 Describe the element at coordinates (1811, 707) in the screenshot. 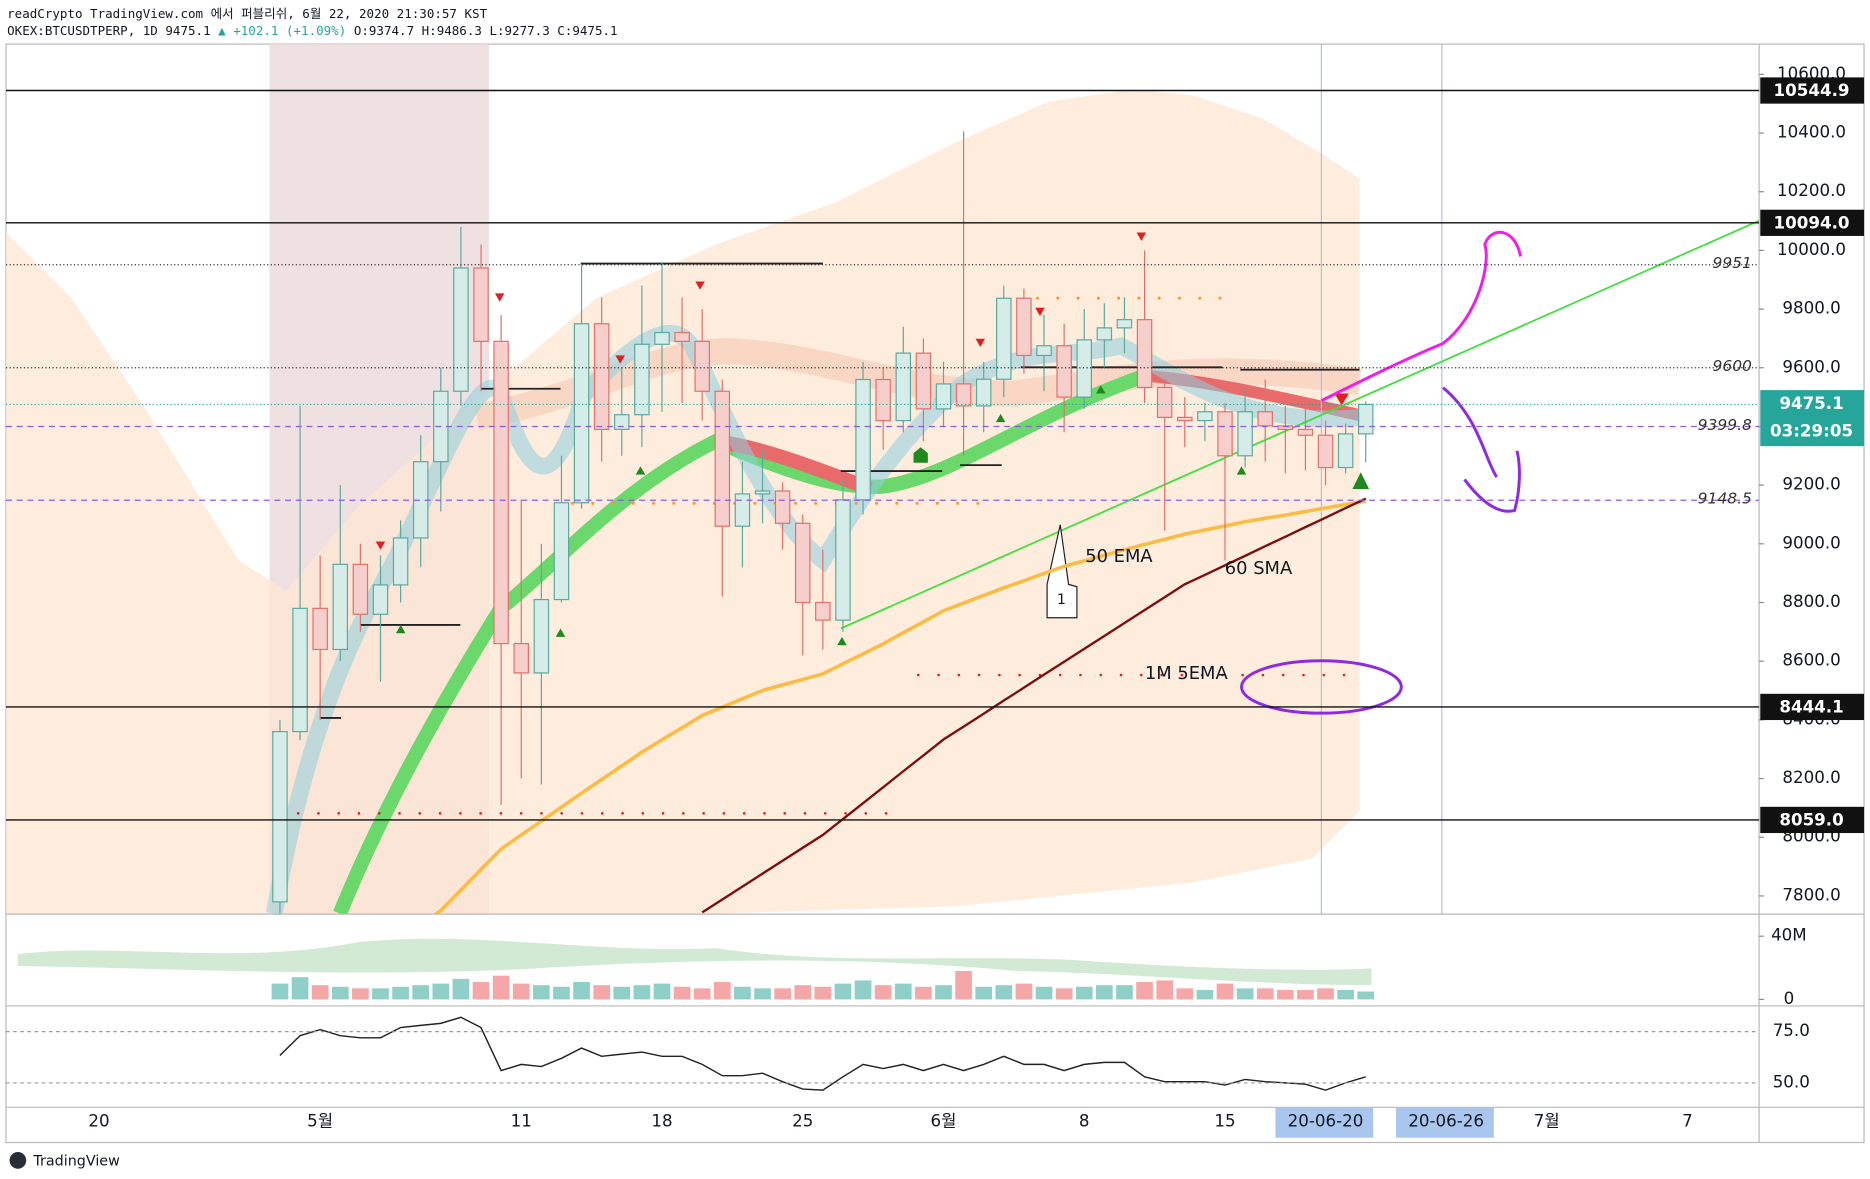

I see `level-label: 8444.1` at that location.